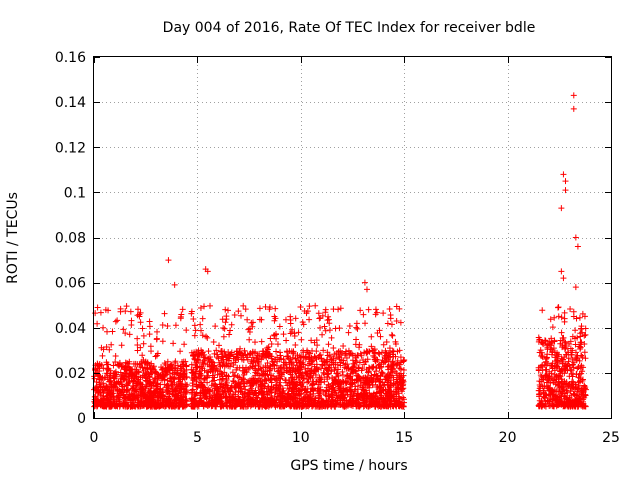 The width and height of the screenshot is (640, 480). What do you see at coordinates (404, 438) in the screenshot?
I see `x-tick-label: 15` at bounding box center [404, 438].